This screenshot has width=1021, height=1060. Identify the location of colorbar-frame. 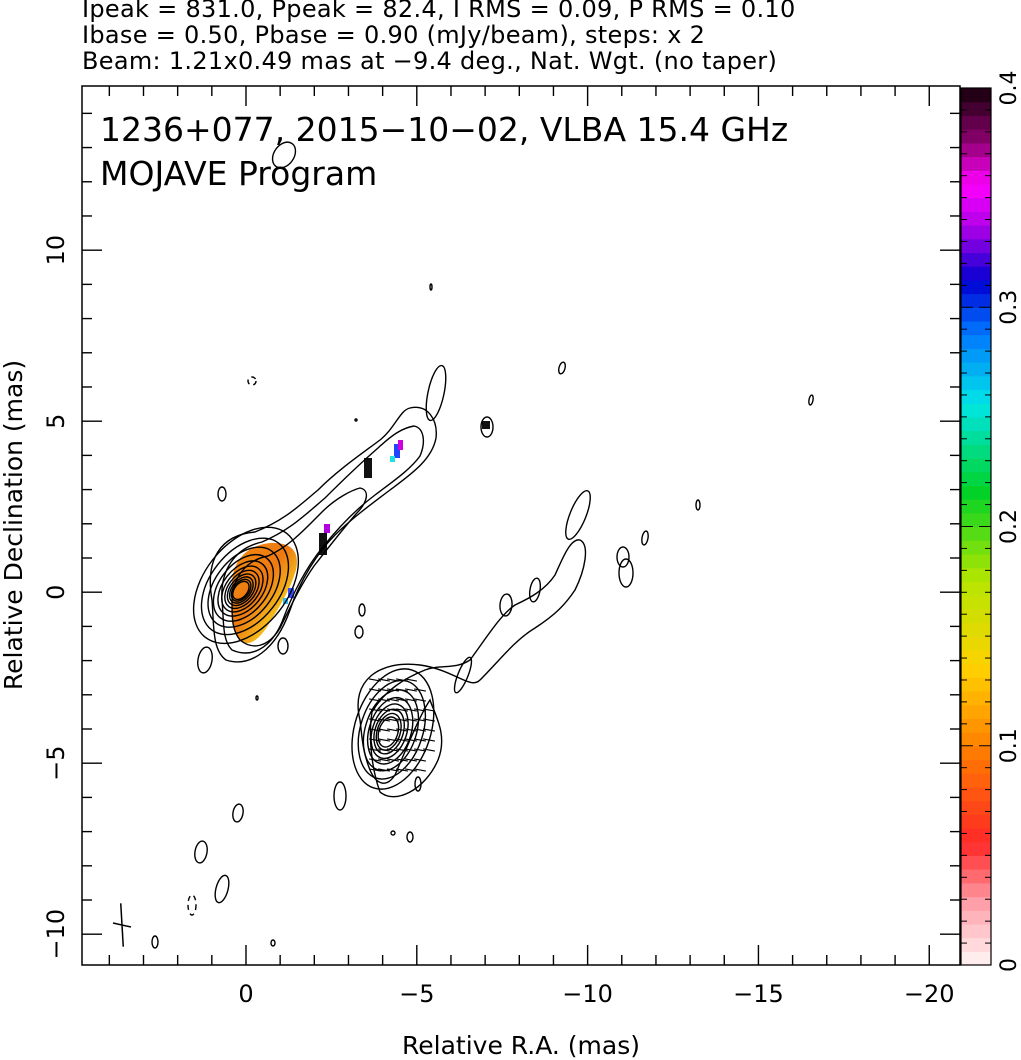
(976, 526).